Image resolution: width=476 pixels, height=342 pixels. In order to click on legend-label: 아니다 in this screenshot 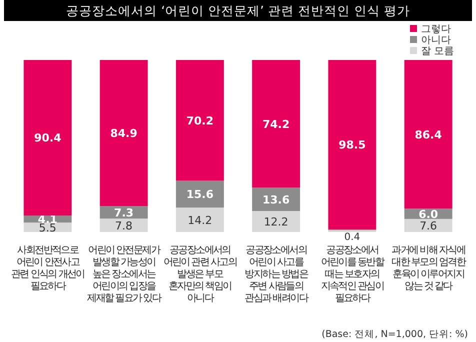, I will do `click(436, 40)`.